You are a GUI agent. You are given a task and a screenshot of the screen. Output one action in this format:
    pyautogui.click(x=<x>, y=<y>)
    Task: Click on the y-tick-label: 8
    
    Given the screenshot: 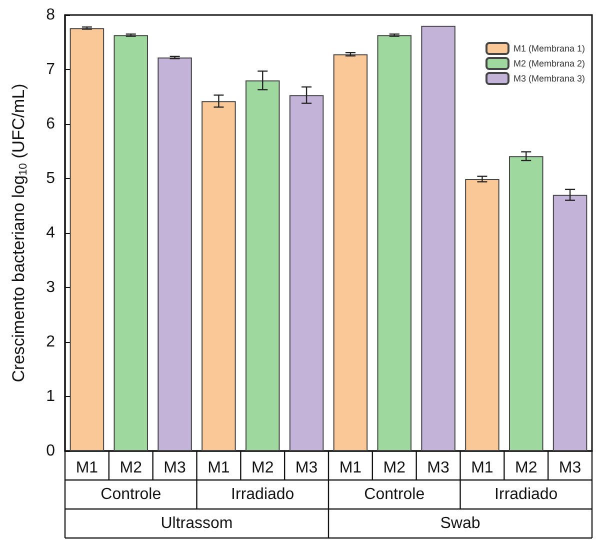 What is the action you would take?
    pyautogui.click(x=51, y=15)
    